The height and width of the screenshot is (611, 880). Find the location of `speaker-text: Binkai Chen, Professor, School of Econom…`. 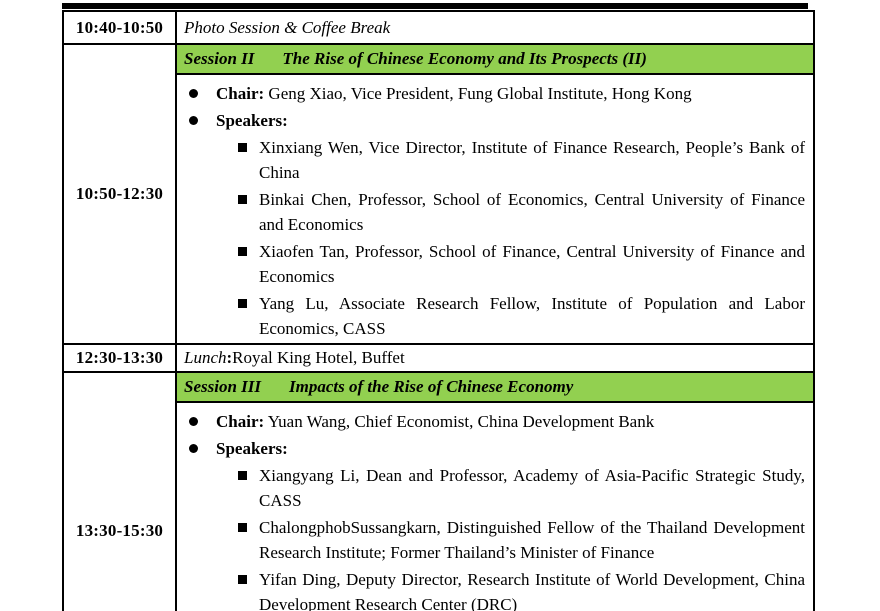

speaker-text: Binkai Chen, Professor, School of Econom… is located at coordinates (532, 212).